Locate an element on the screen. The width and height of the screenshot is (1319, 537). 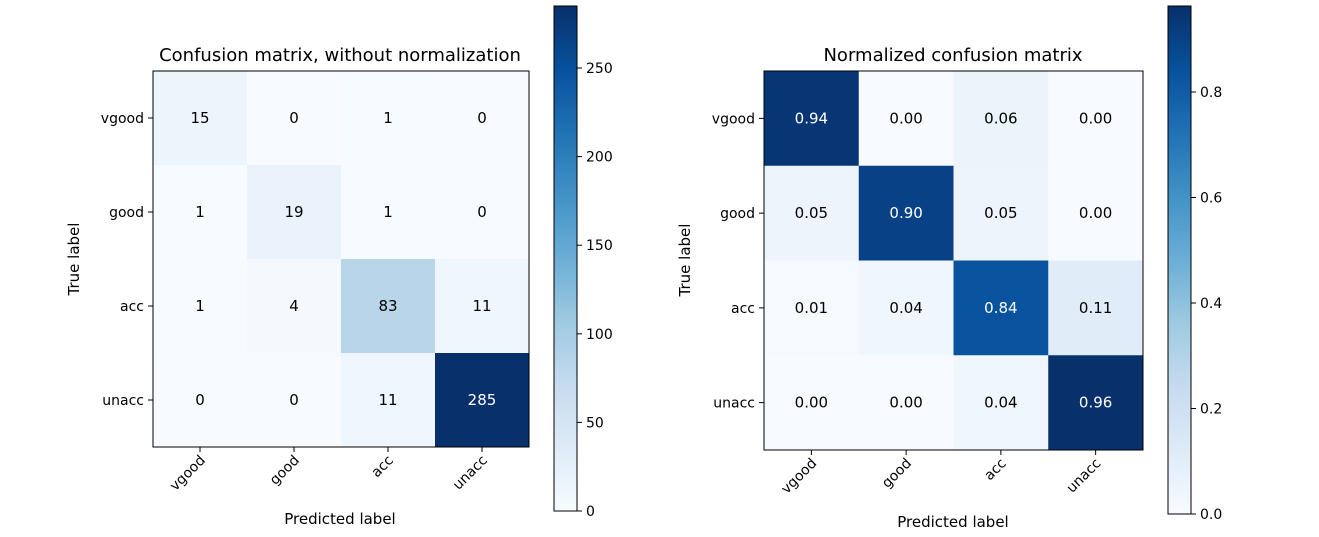
cell-value-label: 0.11 is located at coordinates (1095, 308).